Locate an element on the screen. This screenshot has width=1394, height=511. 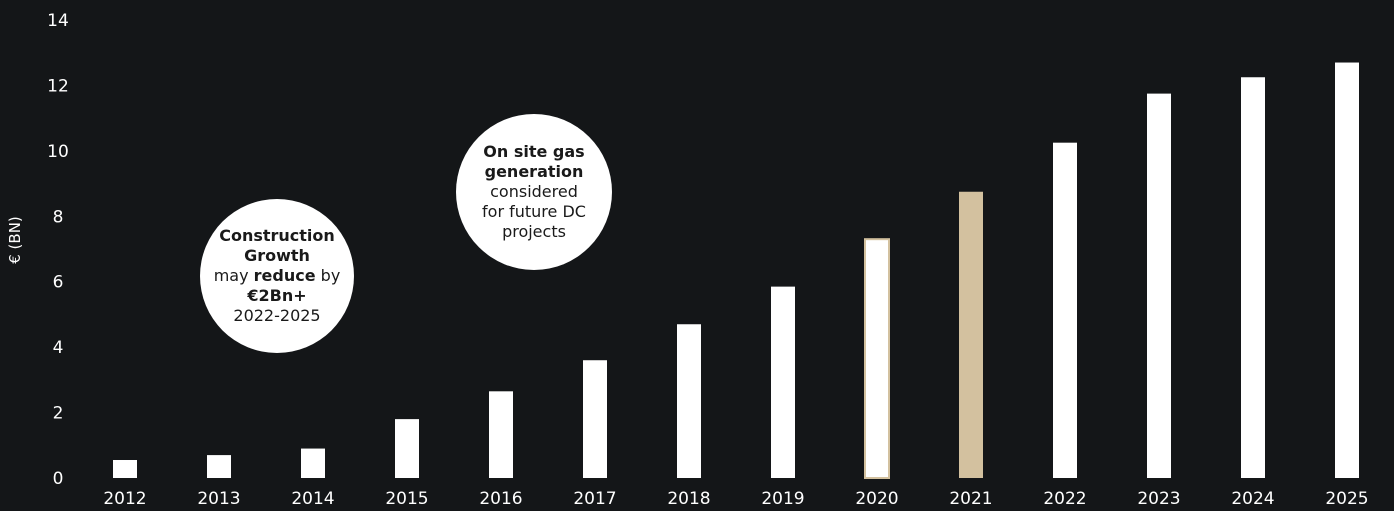
bar-2025 is located at coordinates (1347, 270).